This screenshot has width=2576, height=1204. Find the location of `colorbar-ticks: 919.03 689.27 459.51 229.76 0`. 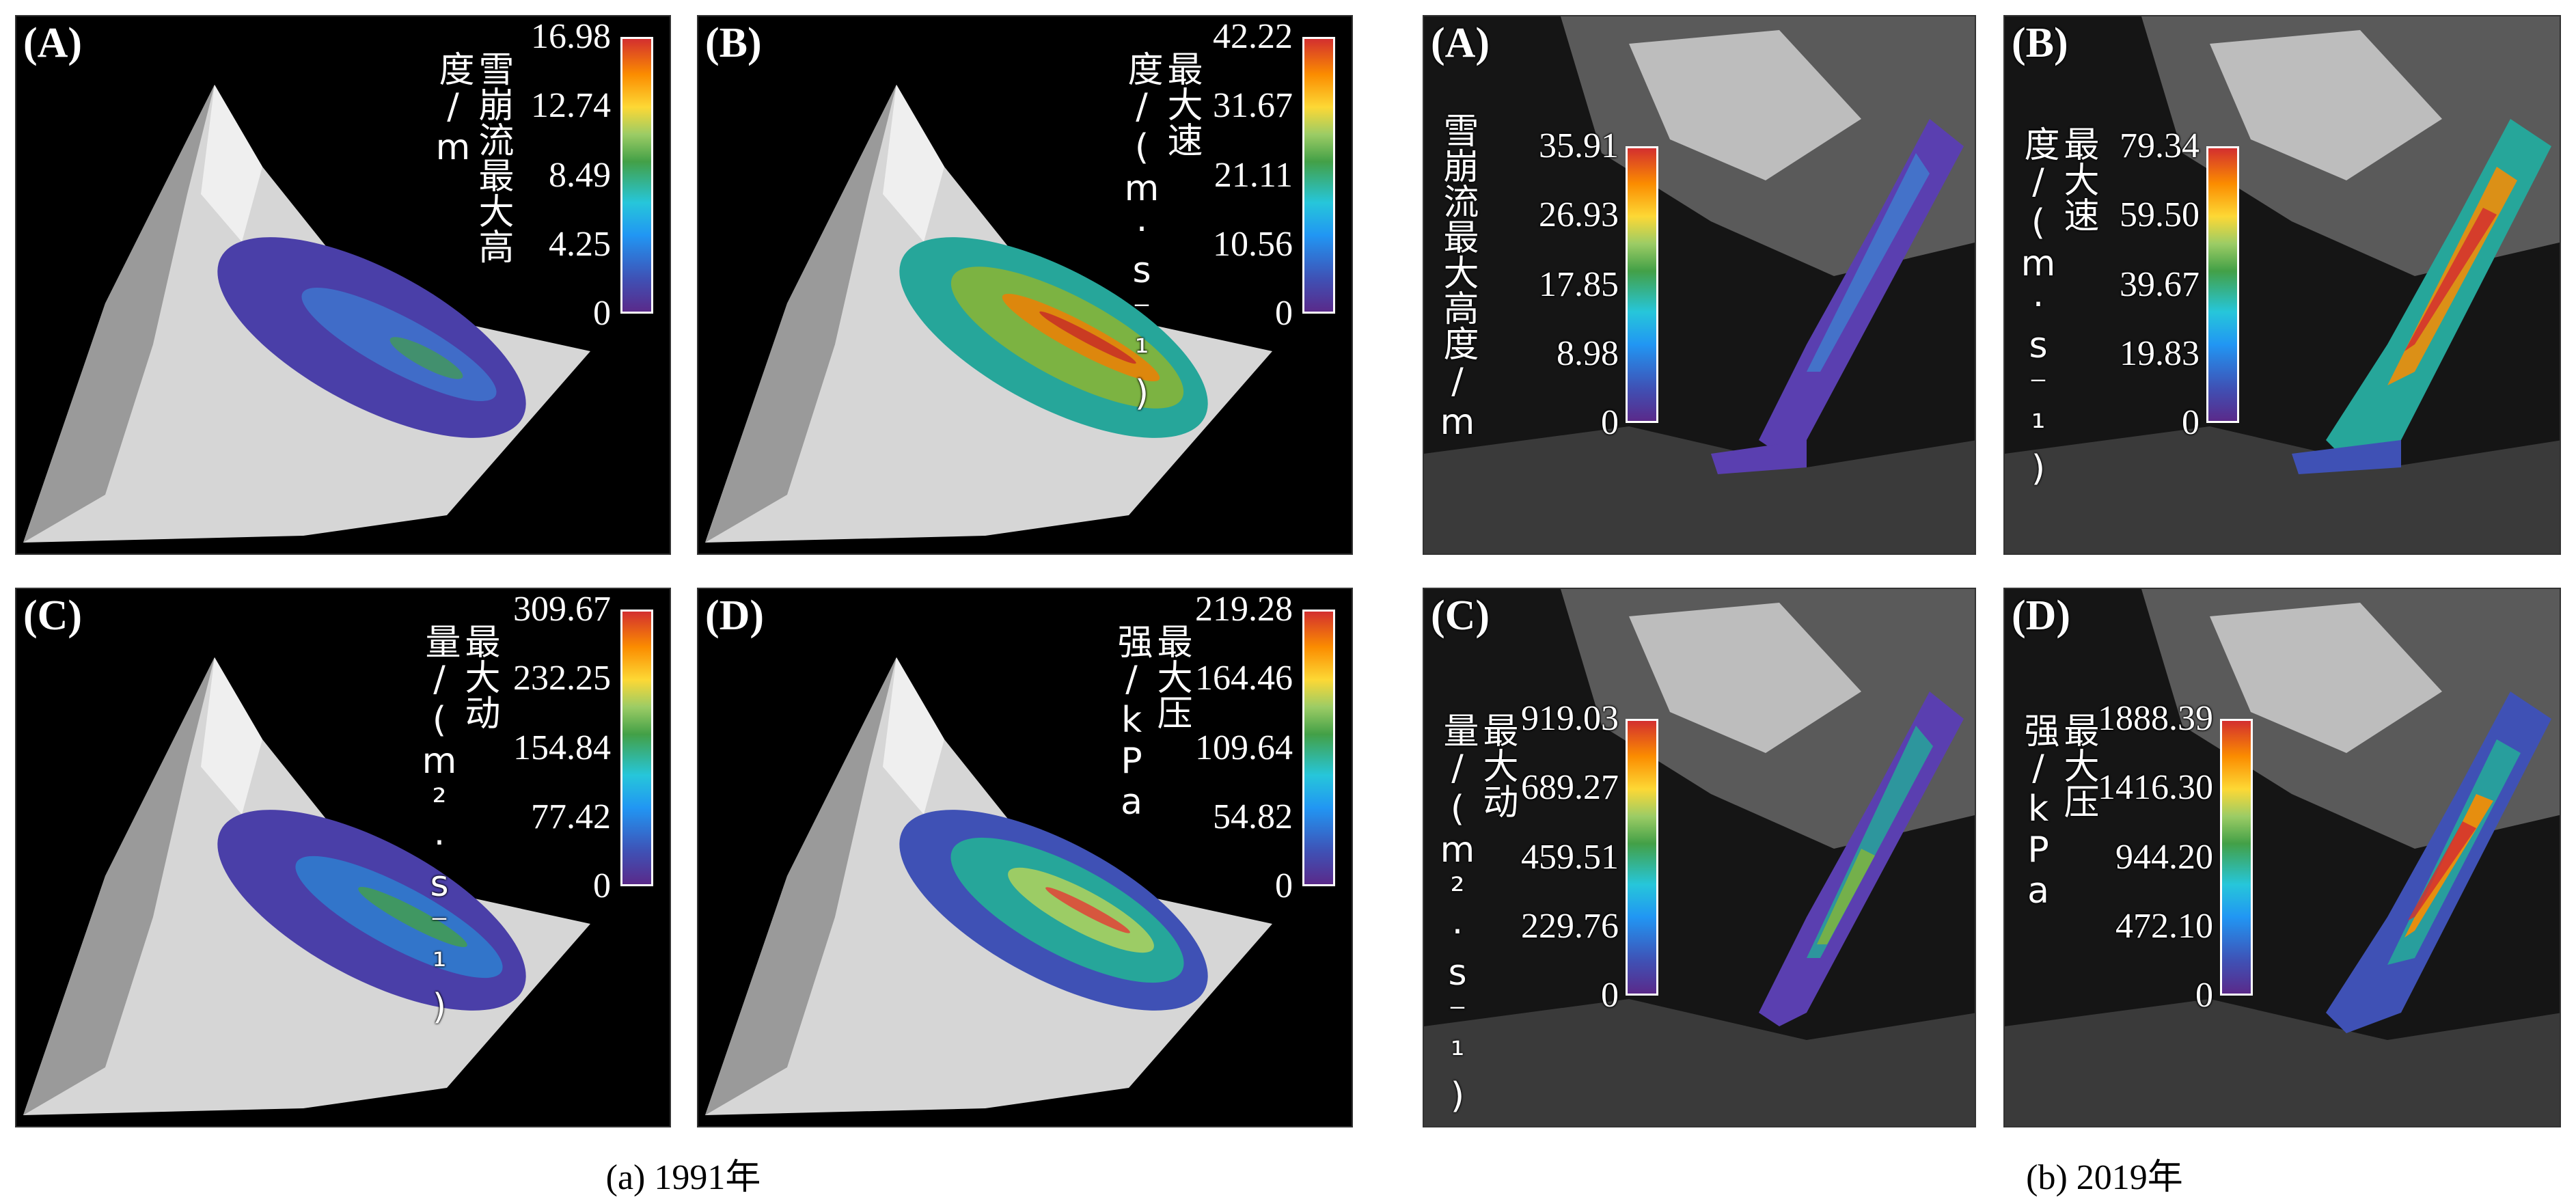

colorbar-ticks: 919.03 689.27 459.51 229.76 0 is located at coordinates (1551, 857).